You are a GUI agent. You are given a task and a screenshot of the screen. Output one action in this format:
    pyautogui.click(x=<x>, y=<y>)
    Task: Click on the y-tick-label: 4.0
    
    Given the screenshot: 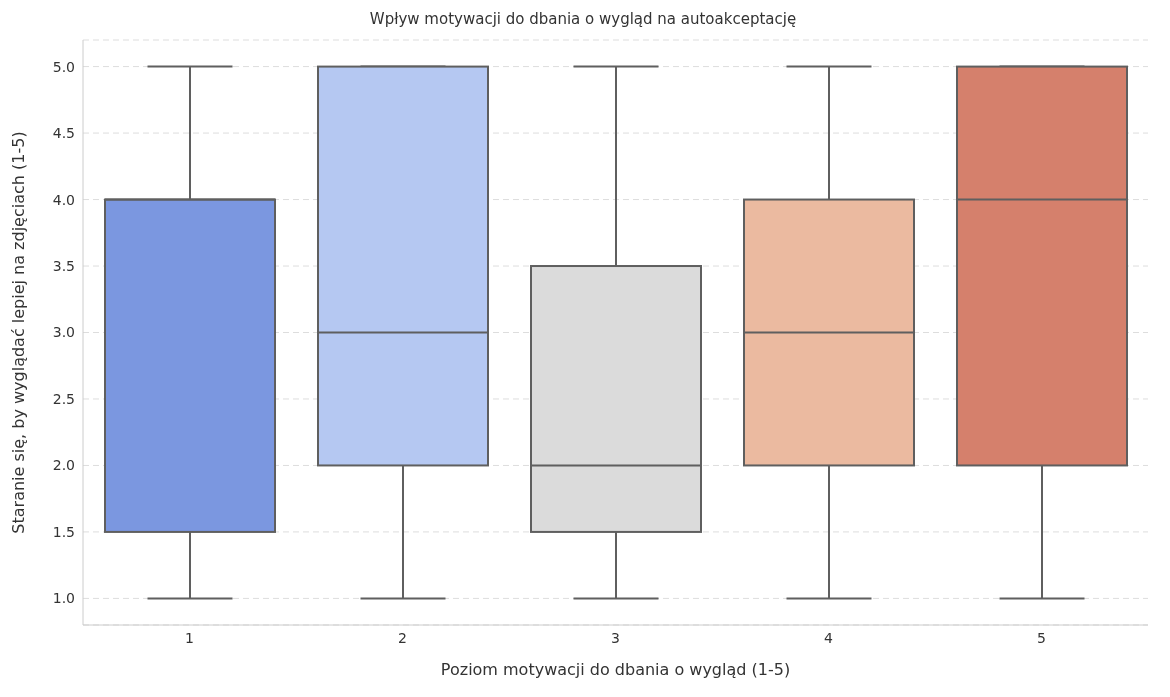 What is the action you would take?
    pyautogui.click(x=63, y=199)
    